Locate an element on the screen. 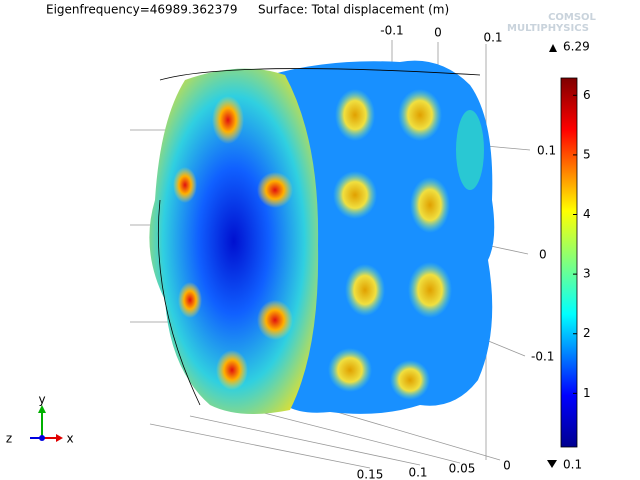 This screenshot has width=640, height=480. colorbar-gradient is located at coordinates (569, 262).